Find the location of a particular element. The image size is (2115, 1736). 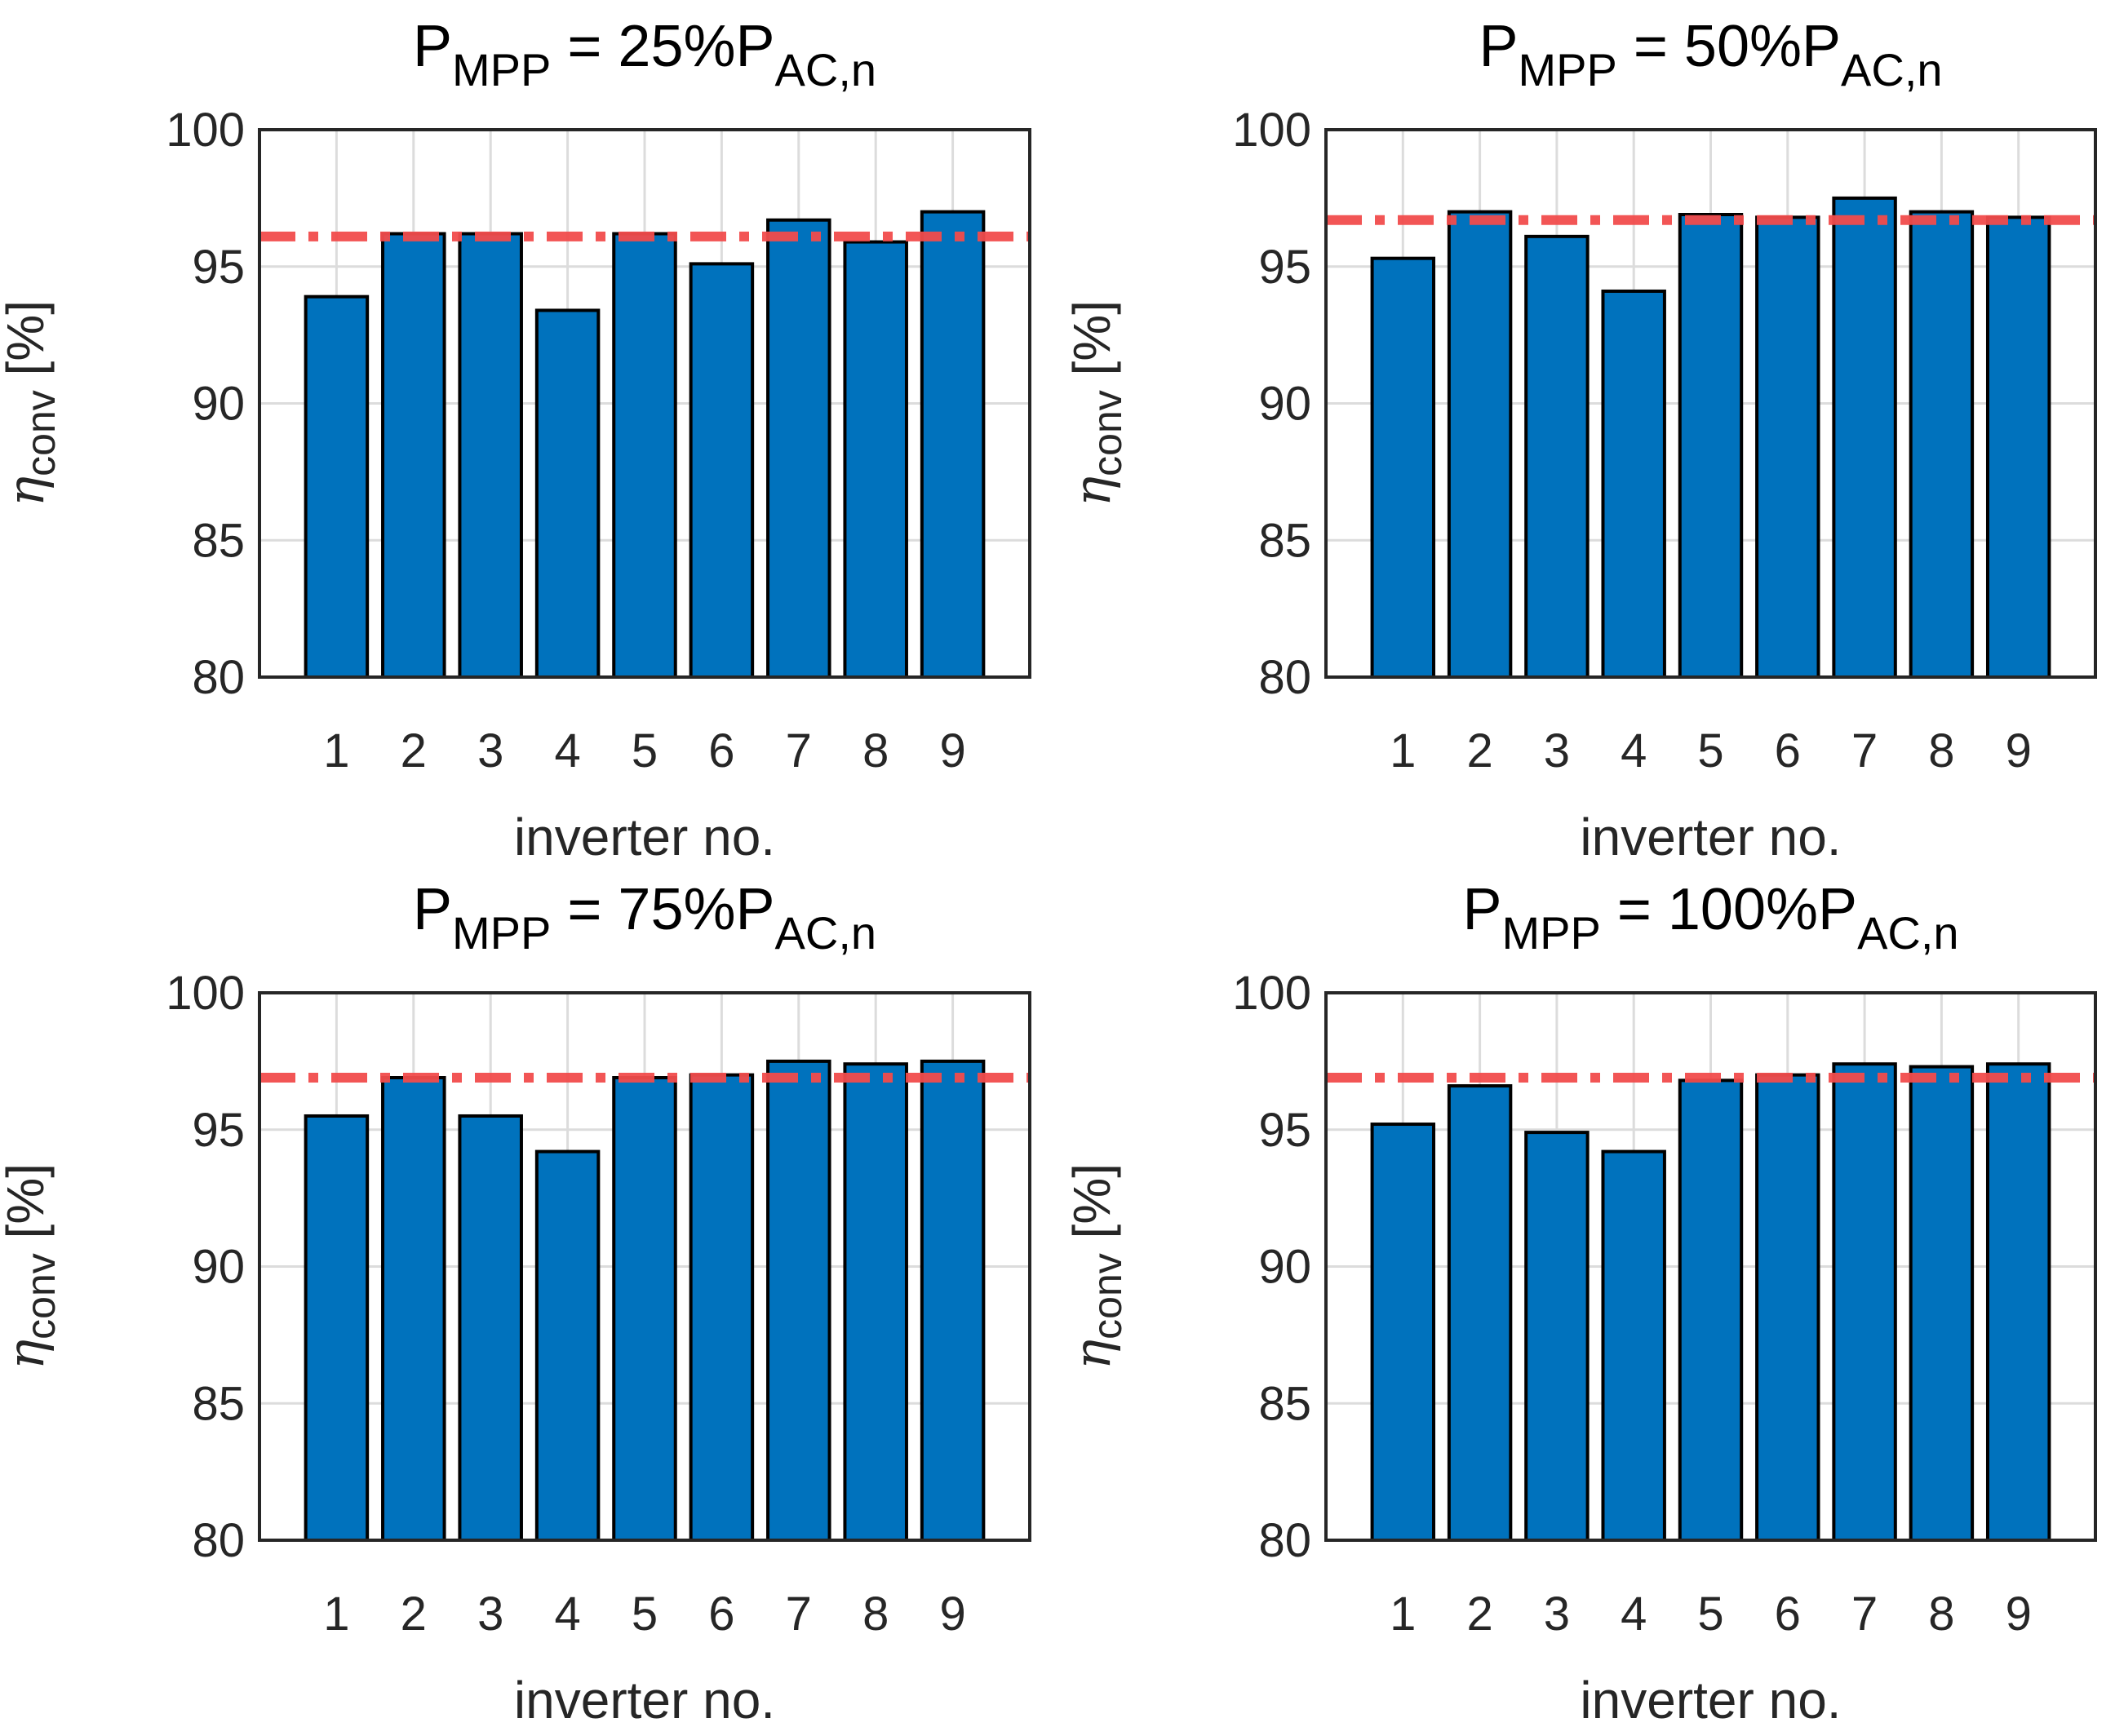

chart-title: PMPP = 50%PAC,n is located at coordinates (1711, 54).